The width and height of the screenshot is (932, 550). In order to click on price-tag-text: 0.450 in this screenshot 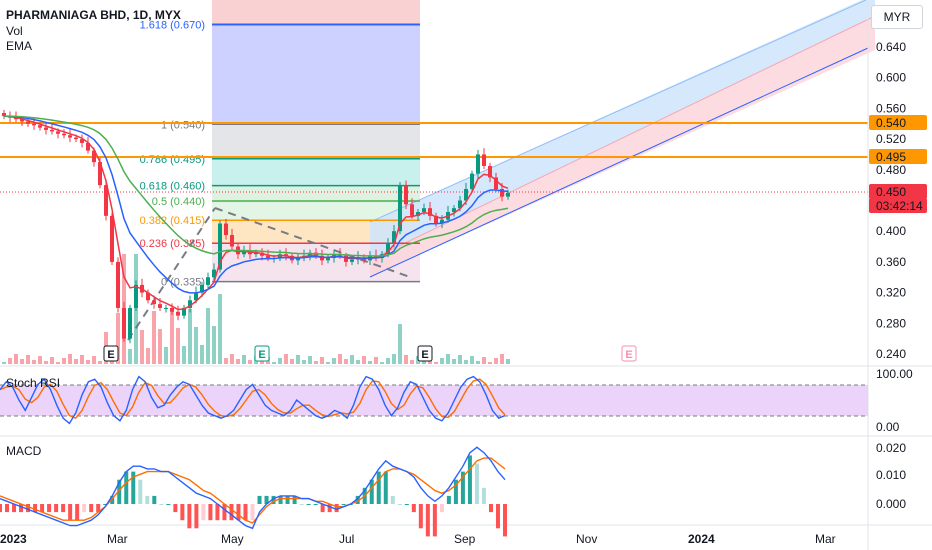, I will do `click(891, 192)`.